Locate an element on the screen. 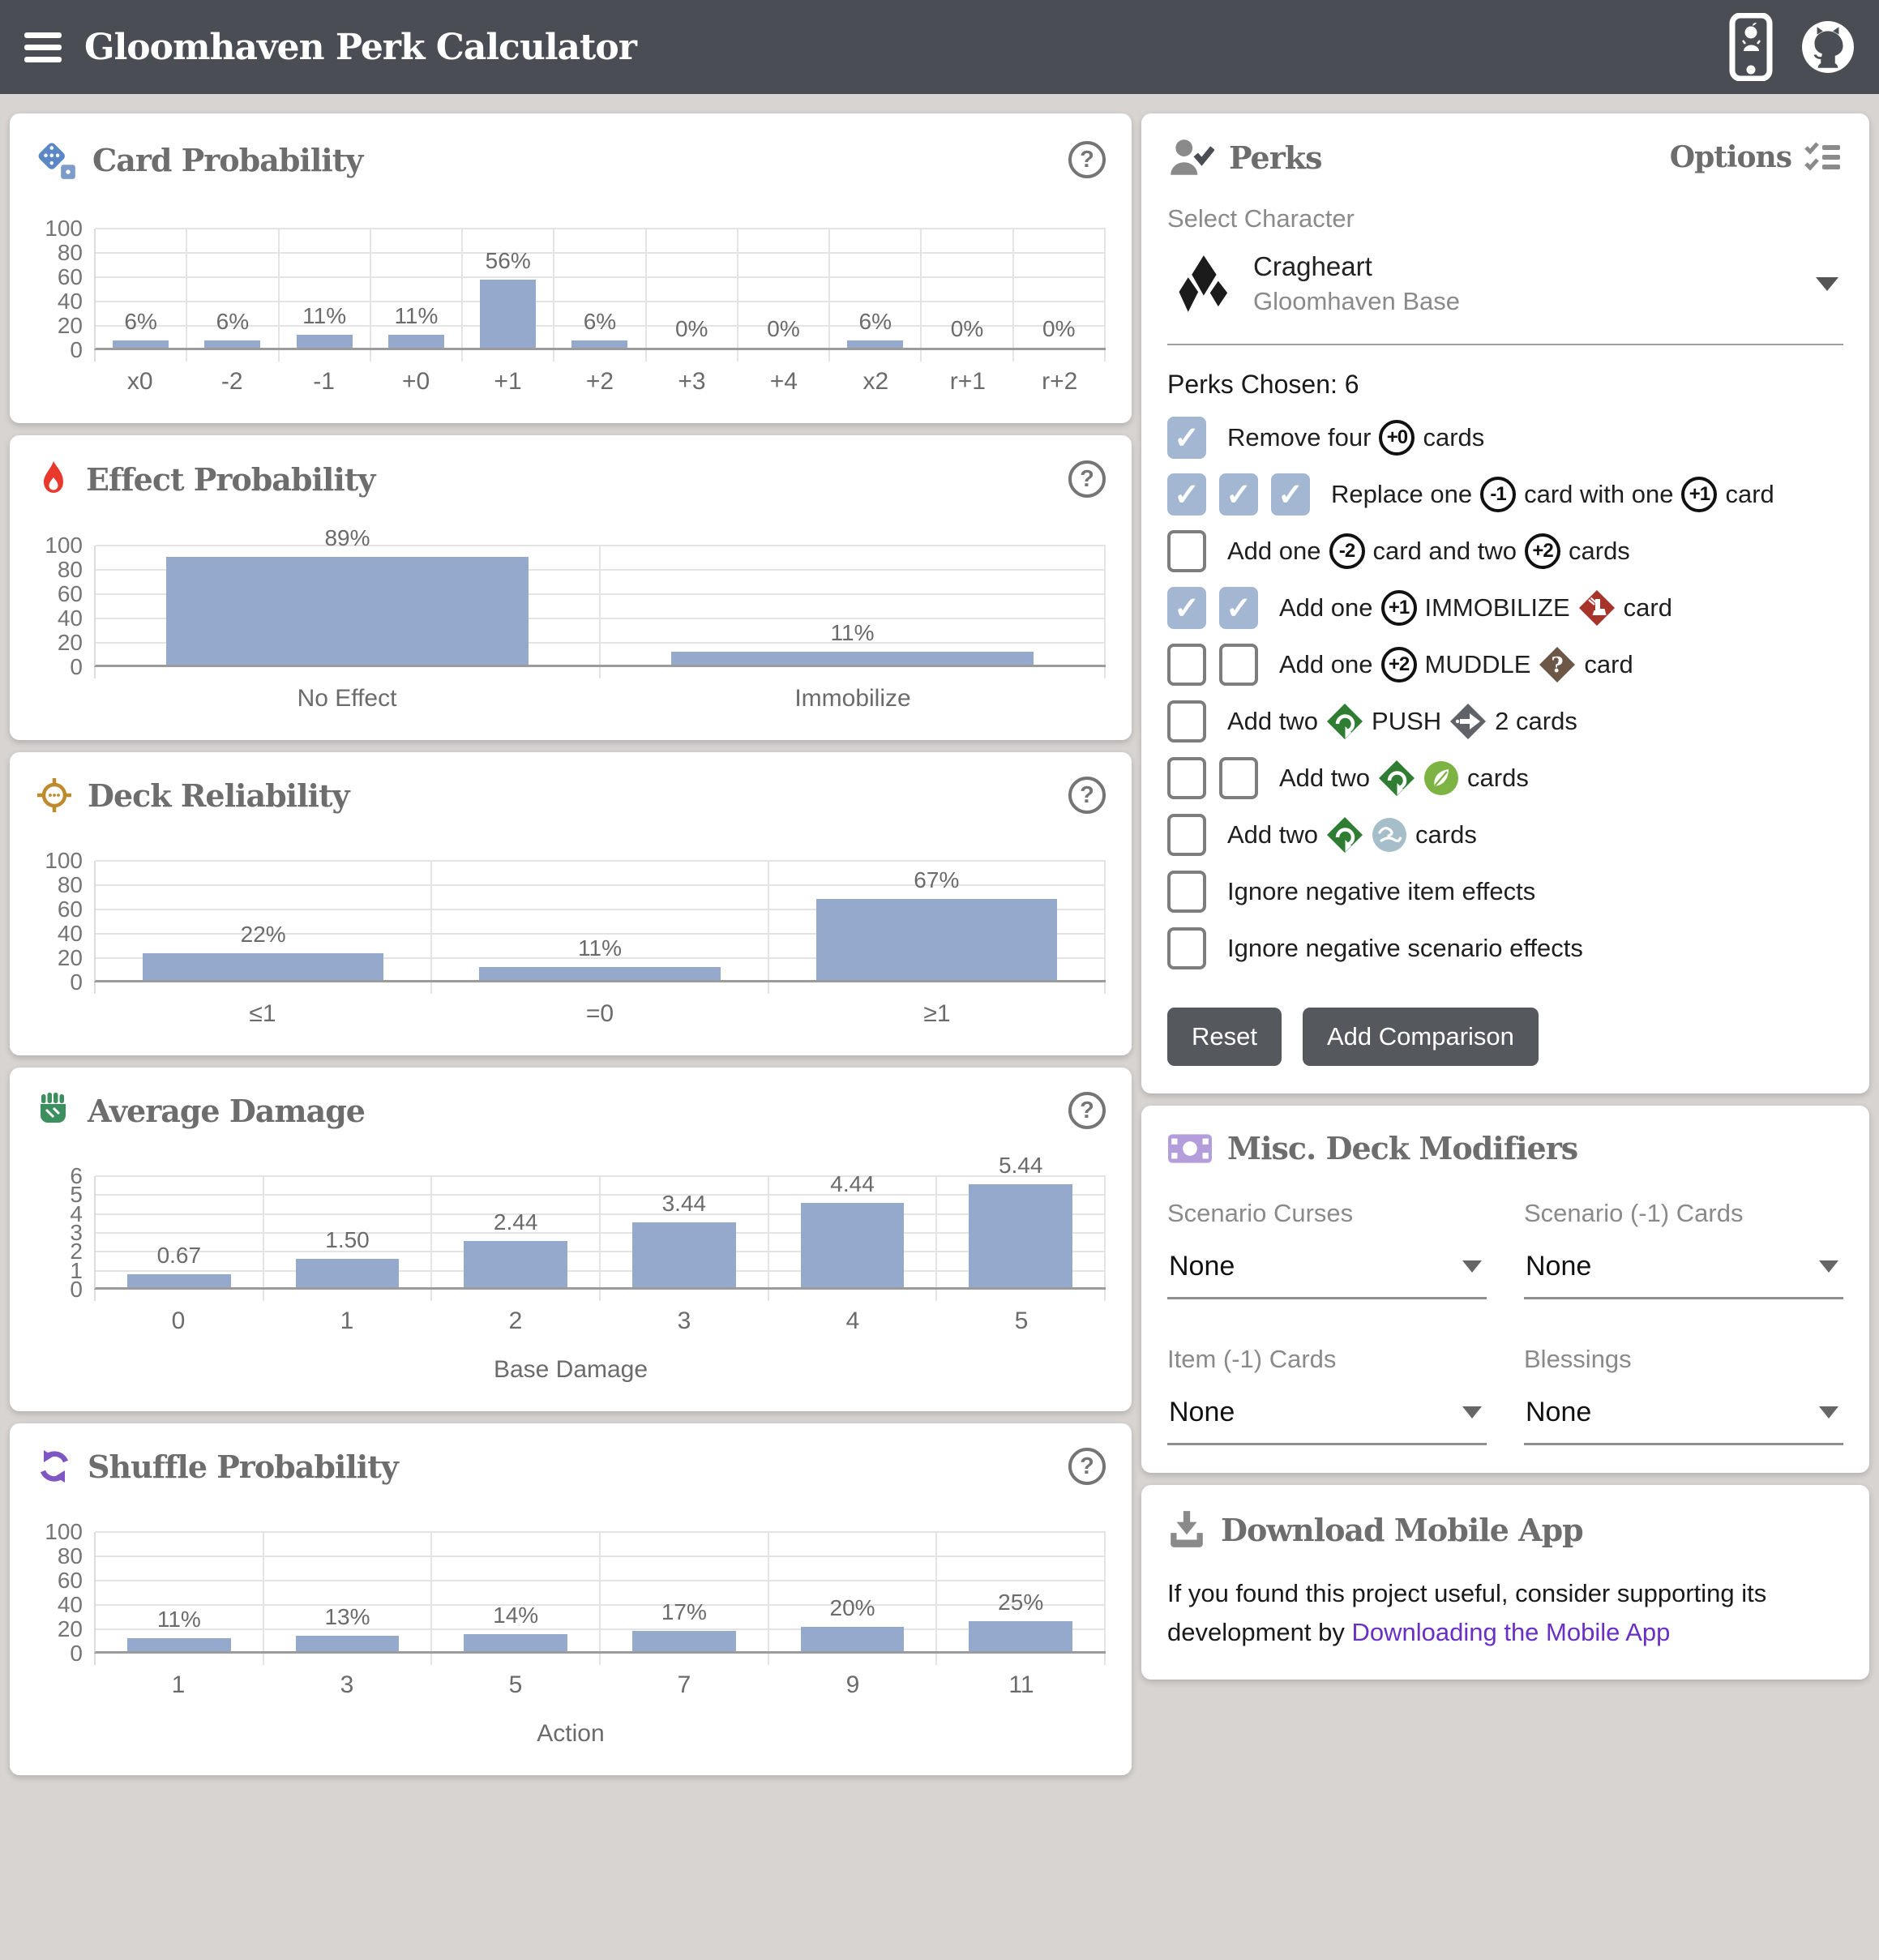 This screenshot has width=1879, height=1960. chevron-down-icon is located at coordinates (1472, 1266).